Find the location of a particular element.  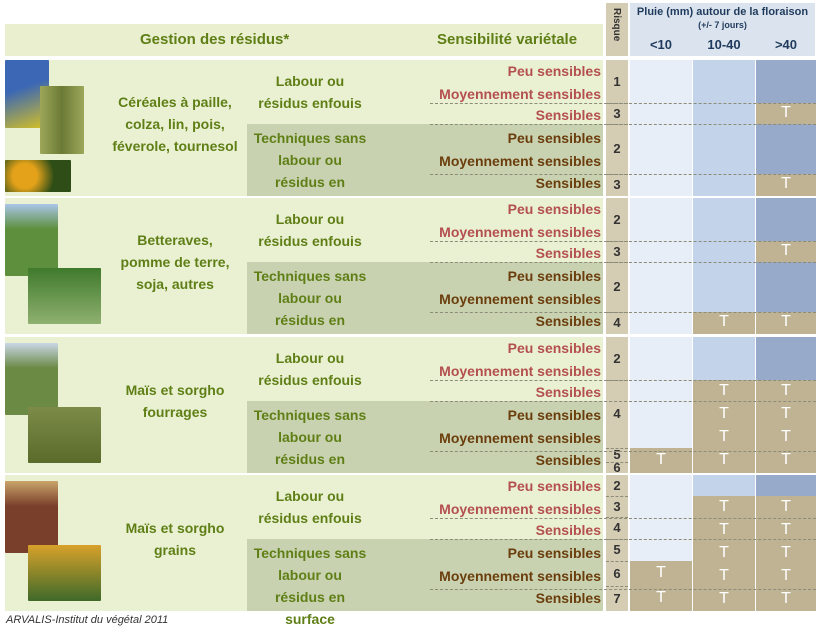

crop-photo-2-a is located at coordinates (31, 240).